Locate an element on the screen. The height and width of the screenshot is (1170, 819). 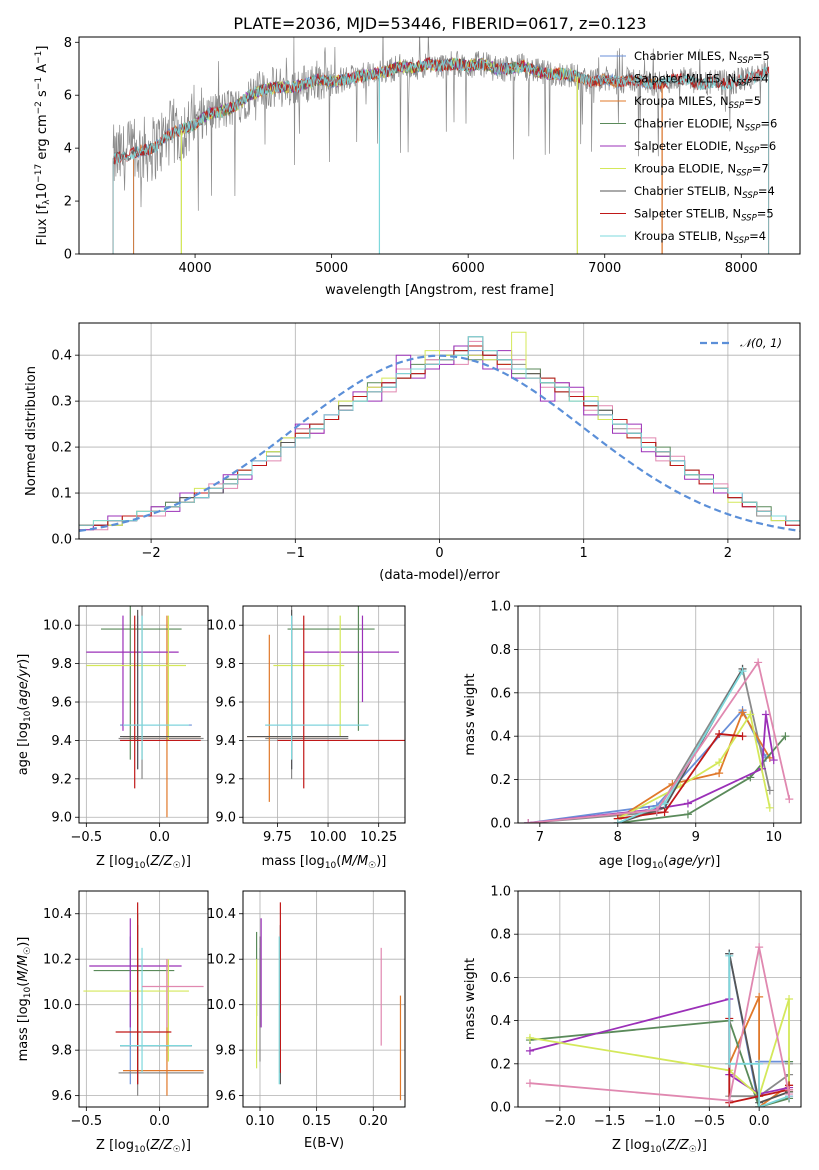
y-tick-label: 0.8 is located at coordinates (500, 650).